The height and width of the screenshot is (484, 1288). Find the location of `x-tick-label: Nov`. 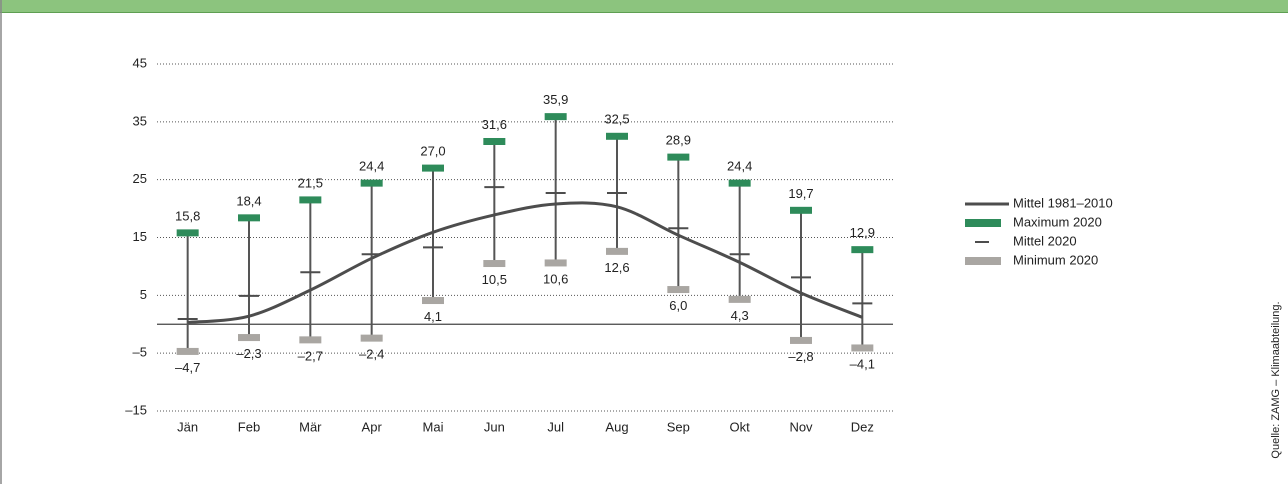

x-tick-label: Nov is located at coordinates (801, 426).